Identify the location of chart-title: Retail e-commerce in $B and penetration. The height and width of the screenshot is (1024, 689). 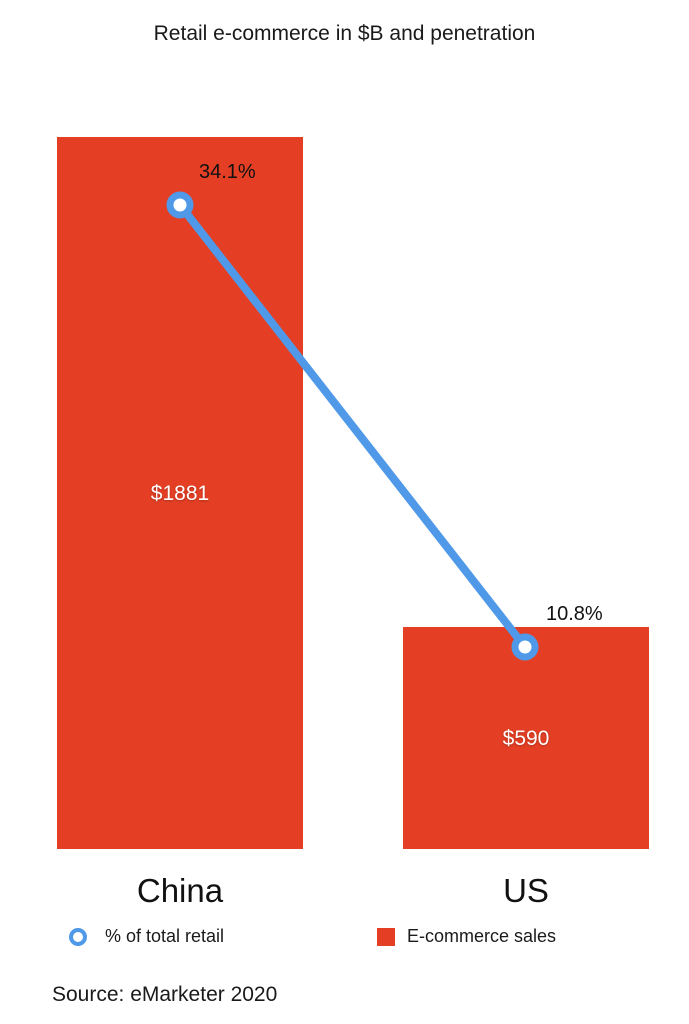
(344, 33).